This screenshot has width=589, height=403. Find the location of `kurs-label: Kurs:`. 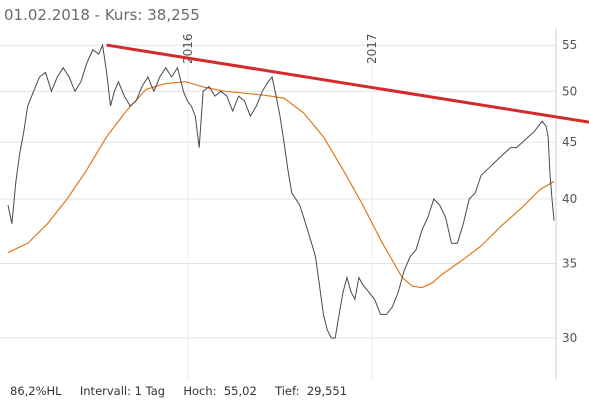

kurs-label: Kurs: is located at coordinates (126, 15).